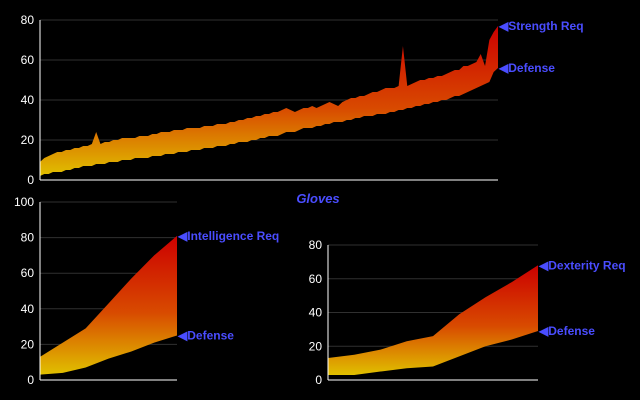  Describe the element at coordinates (28, 309) in the screenshot. I see `y-tick-left-40: 40` at that location.